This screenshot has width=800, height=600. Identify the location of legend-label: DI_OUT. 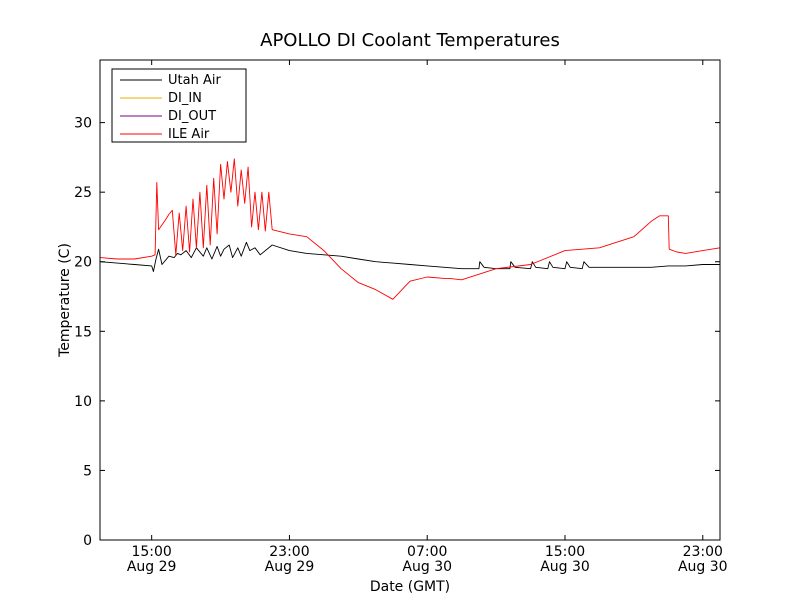
(192, 116).